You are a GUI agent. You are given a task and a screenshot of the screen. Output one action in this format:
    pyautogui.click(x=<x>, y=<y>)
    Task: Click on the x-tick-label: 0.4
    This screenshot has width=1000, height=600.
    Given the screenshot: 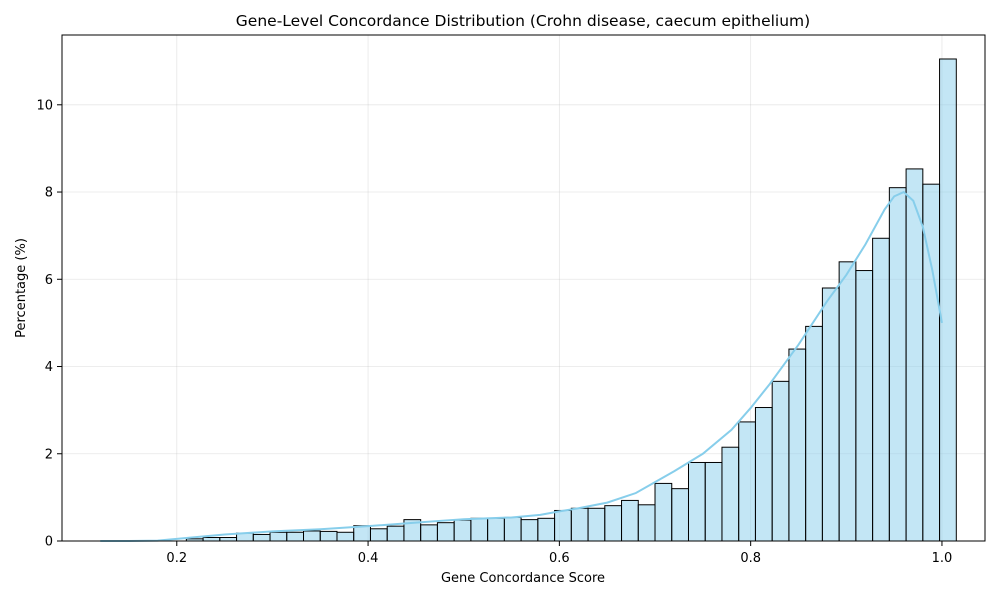 What is the action you would take?
    pyautogui.click(x=368, y=558)
    